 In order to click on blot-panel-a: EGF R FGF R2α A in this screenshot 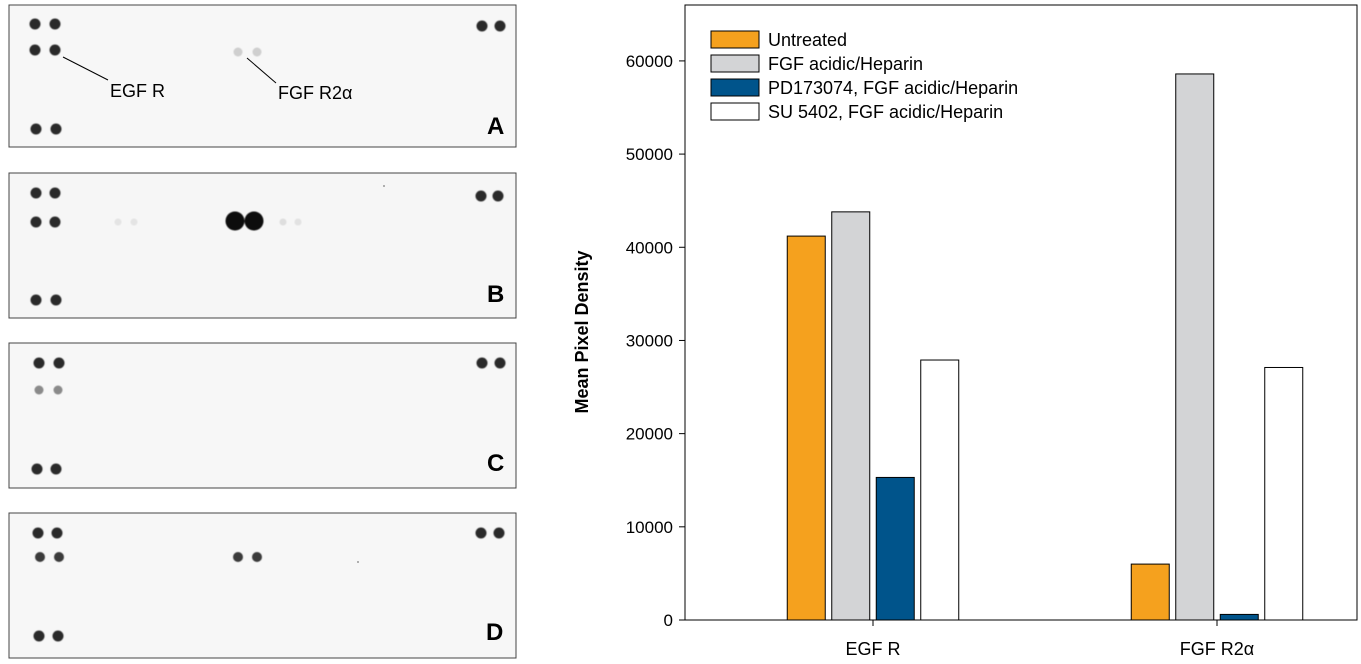, I will do `click(262, 76)`.